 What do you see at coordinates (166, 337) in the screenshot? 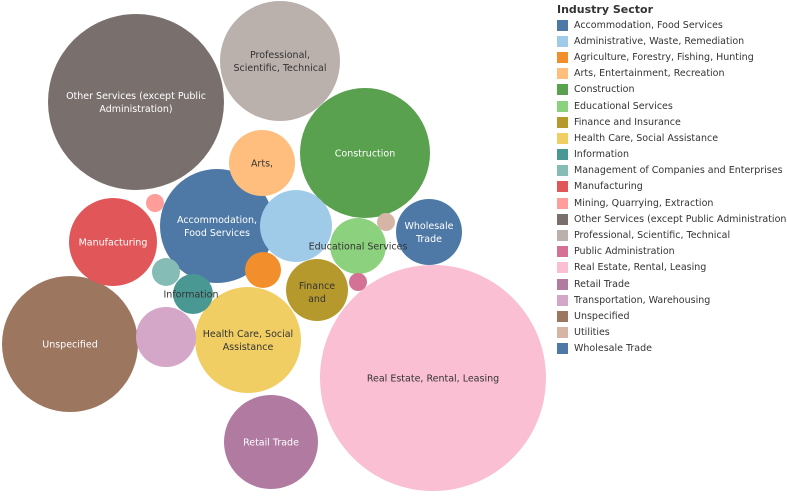
I see `bubble-transportation-warehousing` at bounding box center [166, 337].